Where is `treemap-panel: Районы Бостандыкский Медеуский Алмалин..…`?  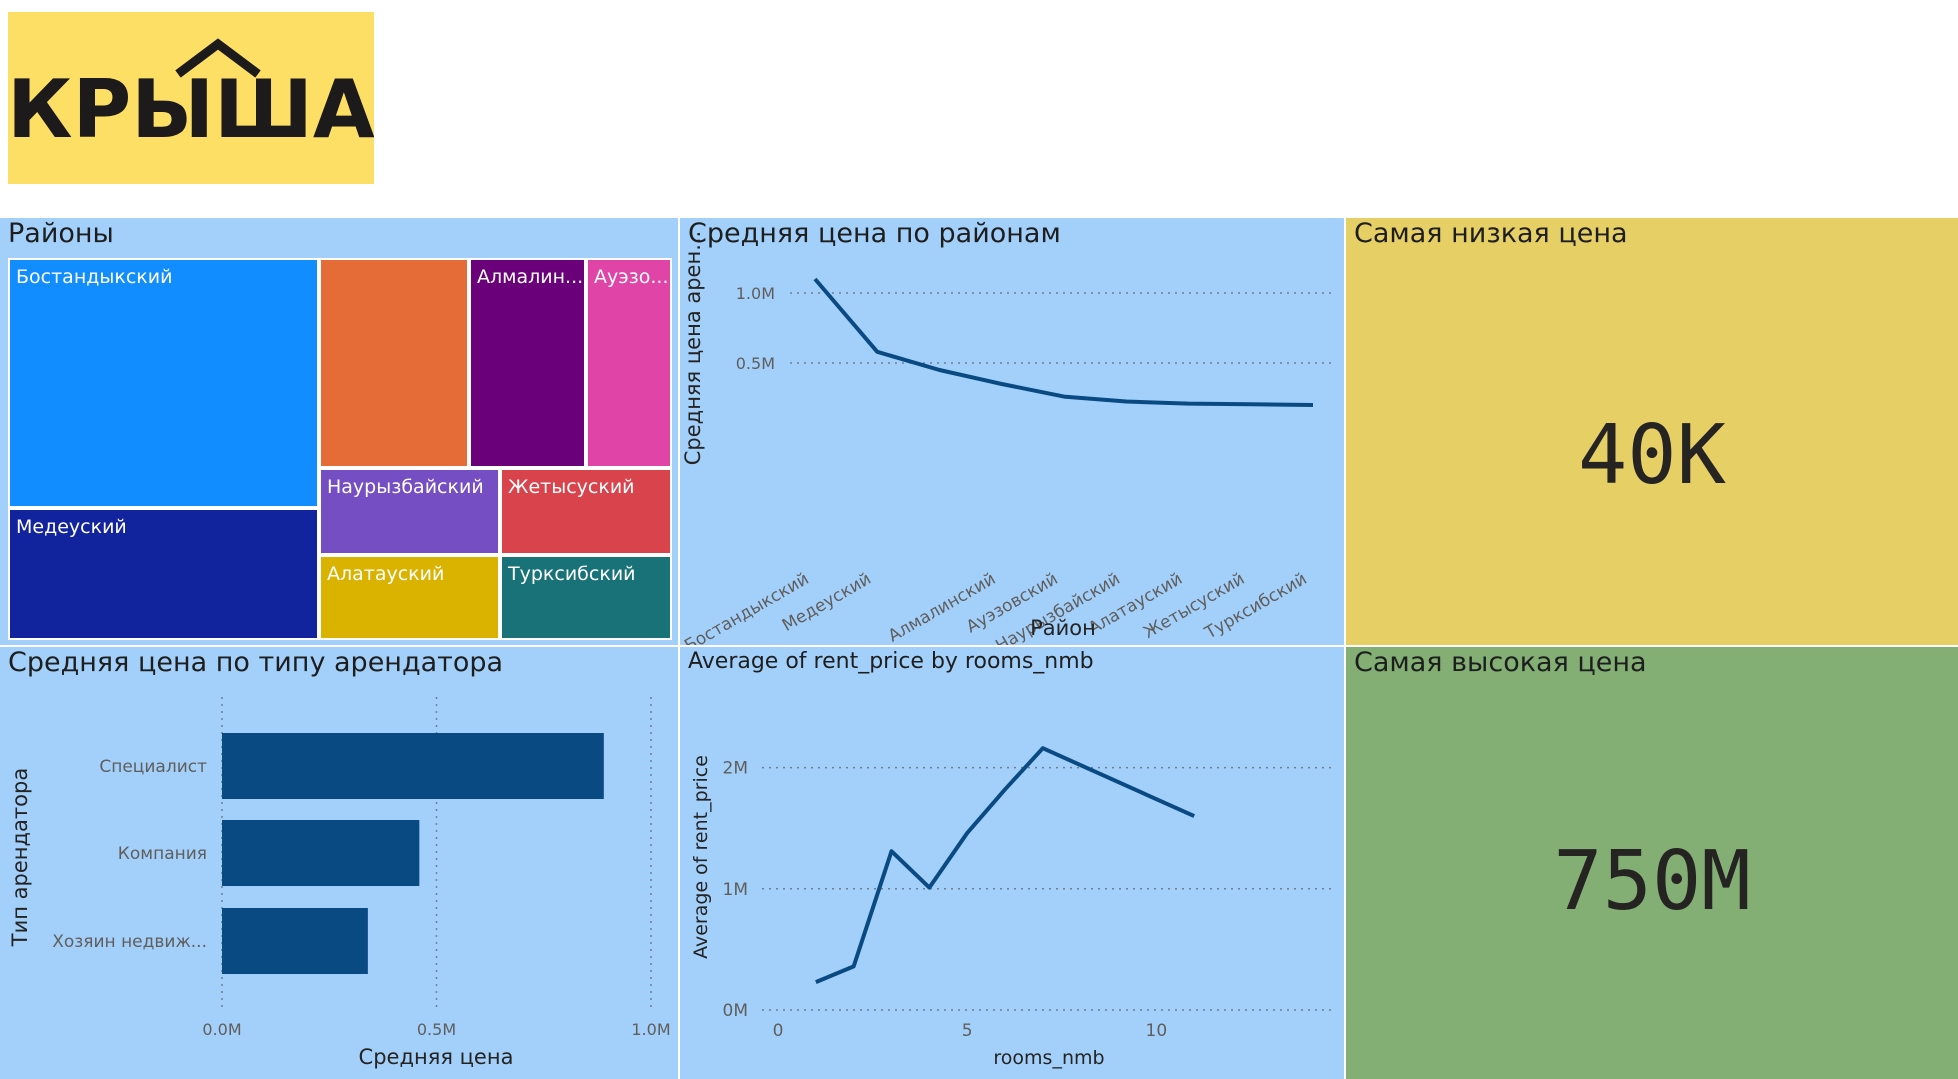
treemap-panel: Районы Бостандыкский Медеуский Алмалин..… is located at coordinates (339, 431).